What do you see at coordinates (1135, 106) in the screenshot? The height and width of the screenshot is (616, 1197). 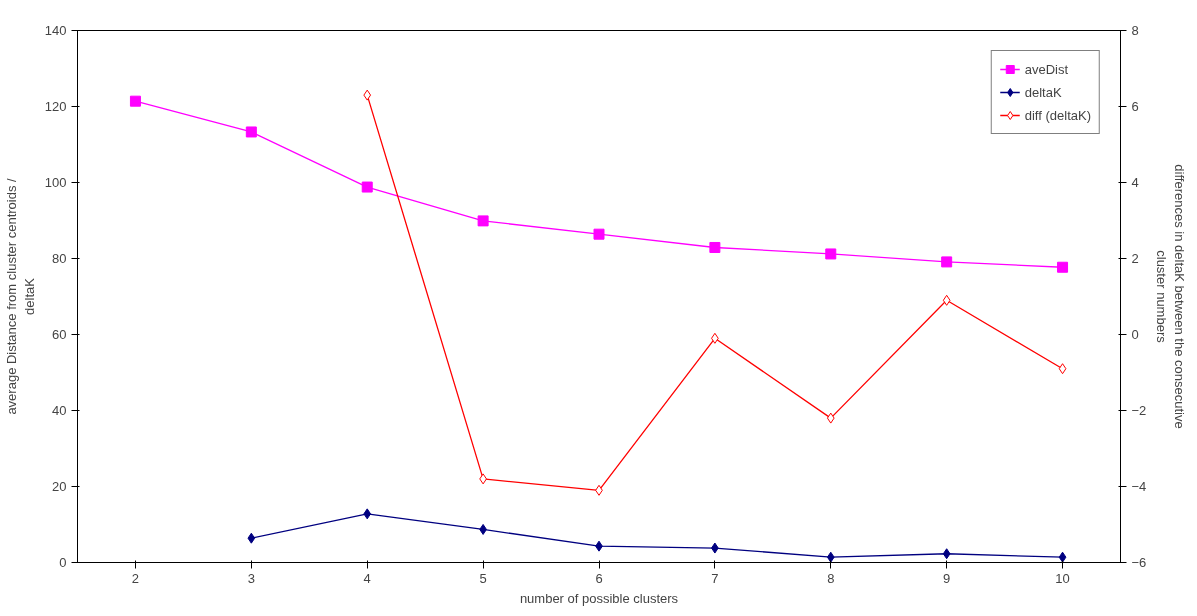 I see `y2-tick-label: 6` at bounding box center [1135, 106].